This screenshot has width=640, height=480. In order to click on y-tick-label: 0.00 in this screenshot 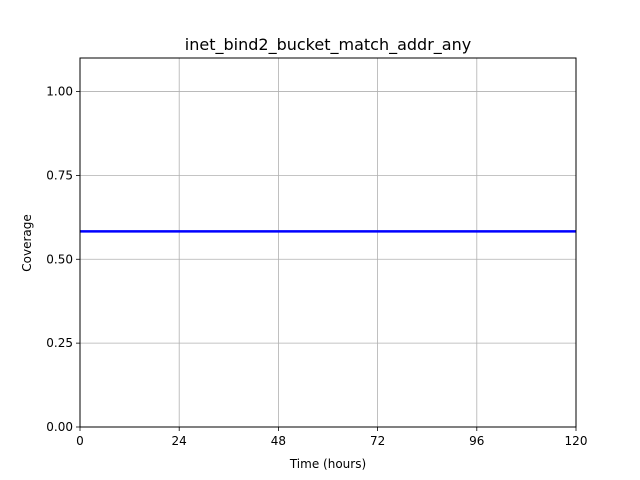, I will do `click(59, 427)`.